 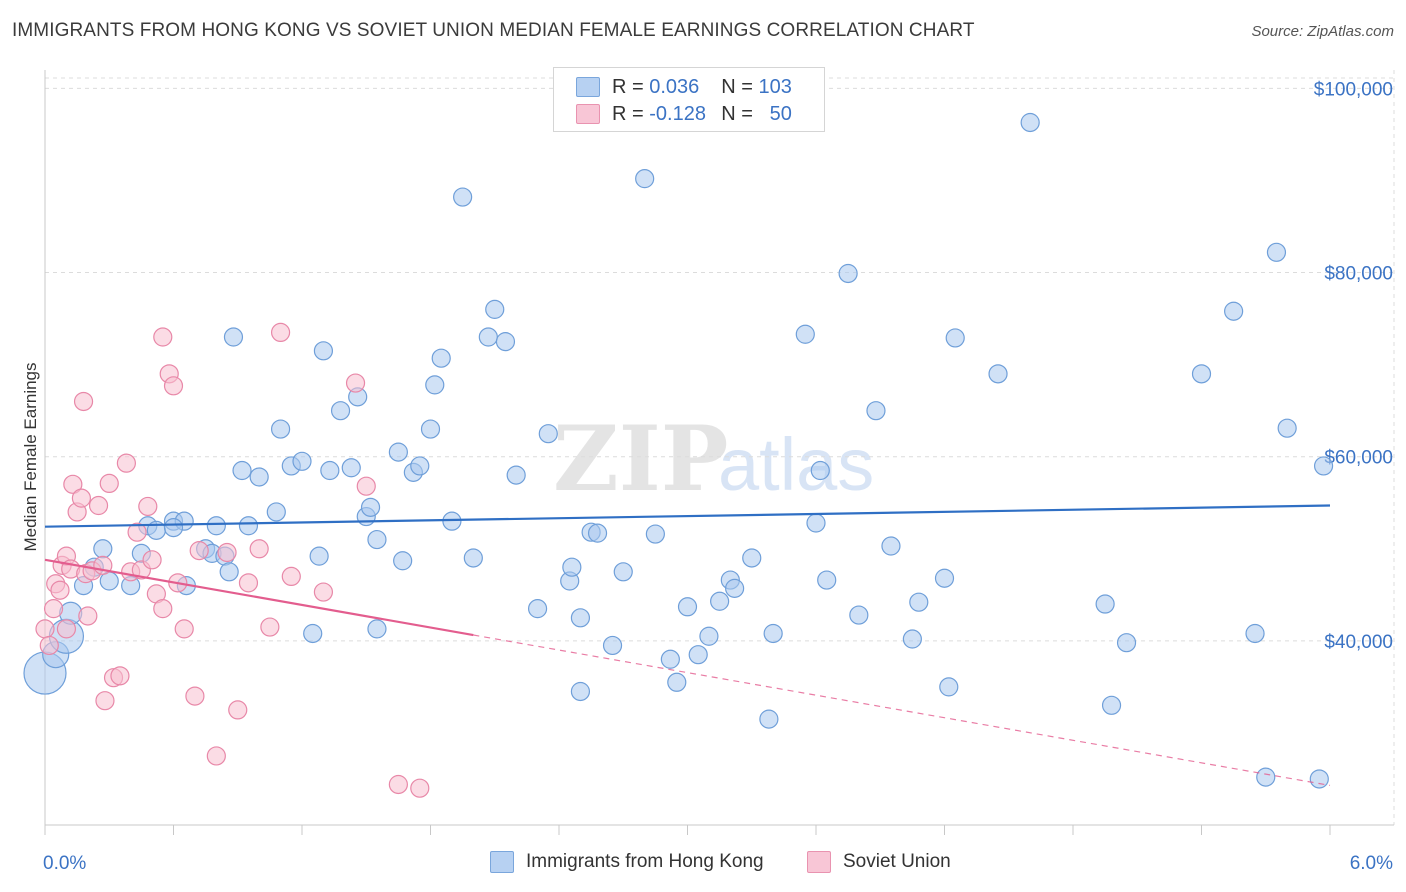 What do you see at coordinates (796, 464) in the screenshot?
I see `watermark-atlas: atlas` at bounding box center [796, 464].